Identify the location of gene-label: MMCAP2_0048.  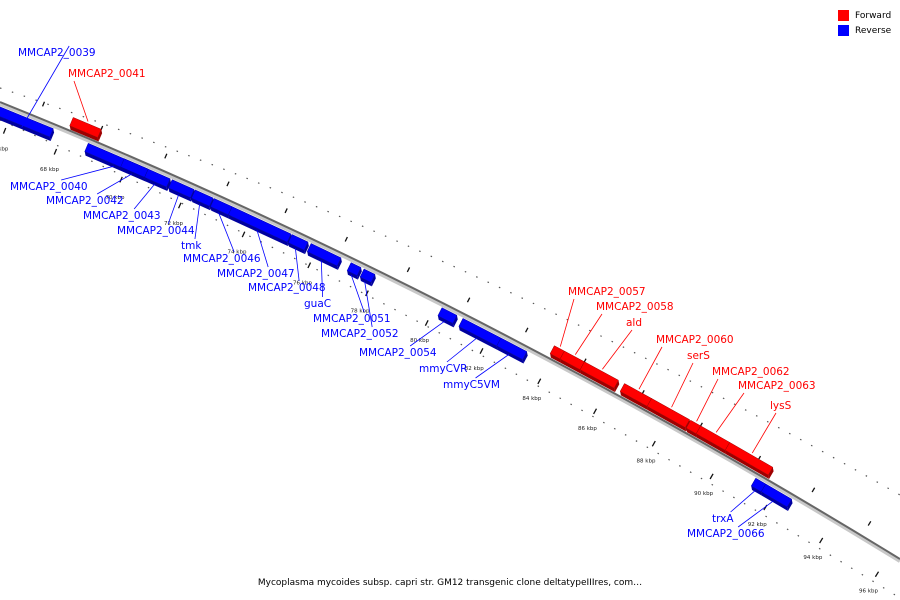
(287, 288).